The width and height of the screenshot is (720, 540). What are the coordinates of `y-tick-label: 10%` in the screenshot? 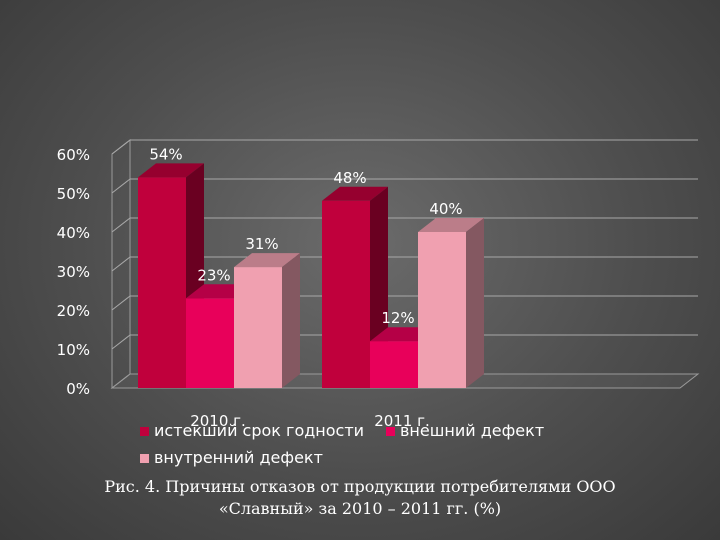 It's located at (73, 350).